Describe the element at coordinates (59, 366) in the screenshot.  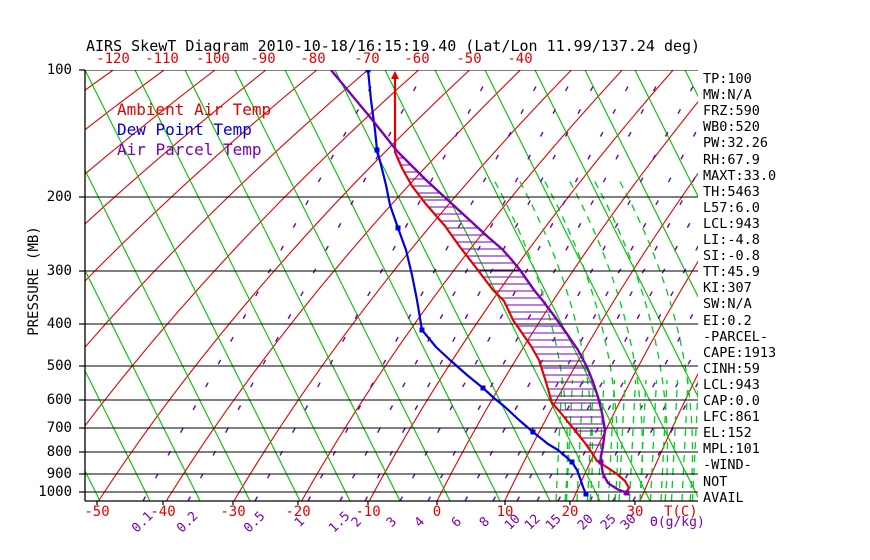
I see `pressure-tick-label: 500` at that location.